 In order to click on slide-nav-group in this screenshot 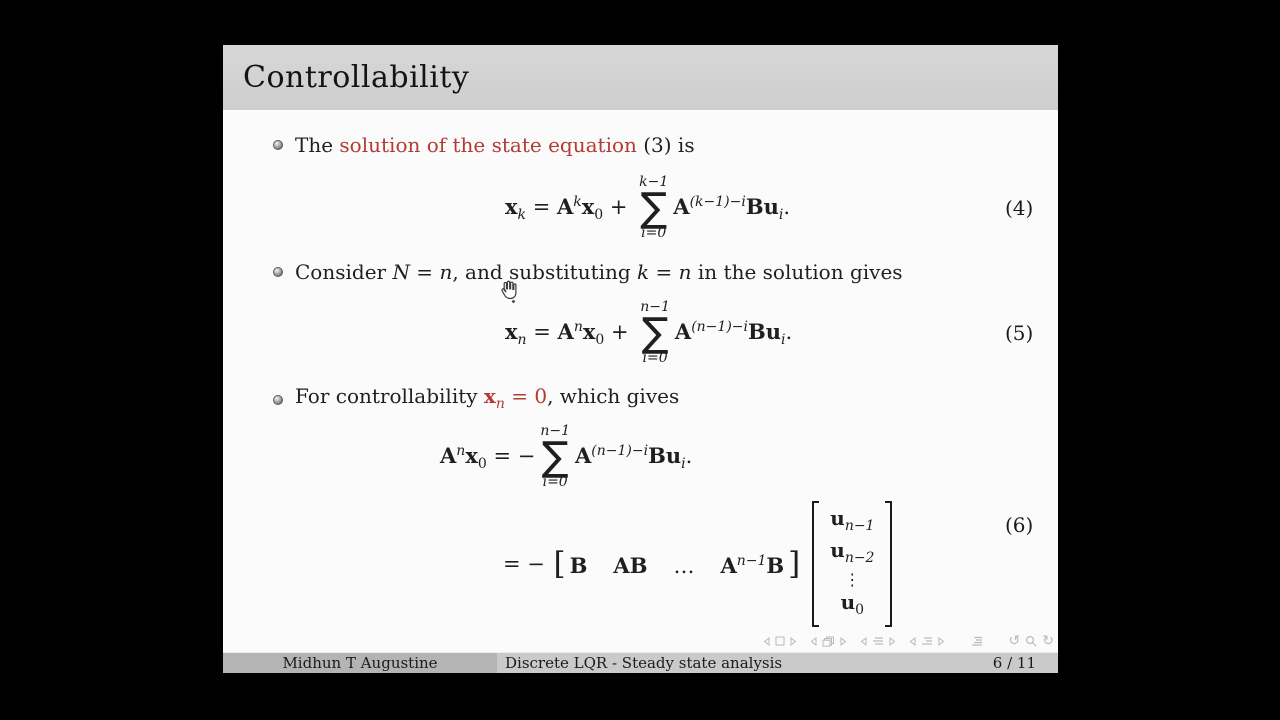, I will do `click(780, 641)`.